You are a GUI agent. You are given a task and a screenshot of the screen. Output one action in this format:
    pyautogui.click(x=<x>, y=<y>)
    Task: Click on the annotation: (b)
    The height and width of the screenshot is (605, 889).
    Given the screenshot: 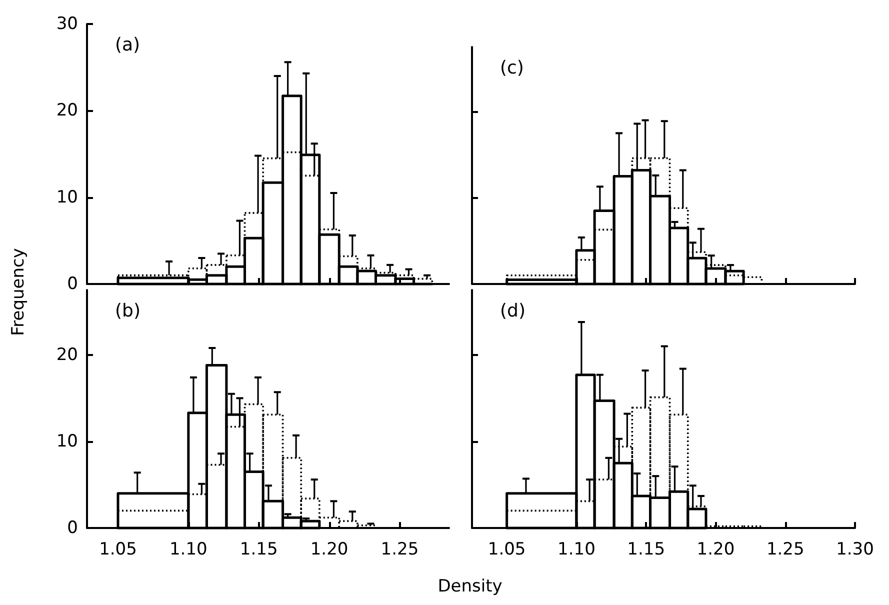 What is the action you would take?
    pyautogui.click(x=127, y=311)
    